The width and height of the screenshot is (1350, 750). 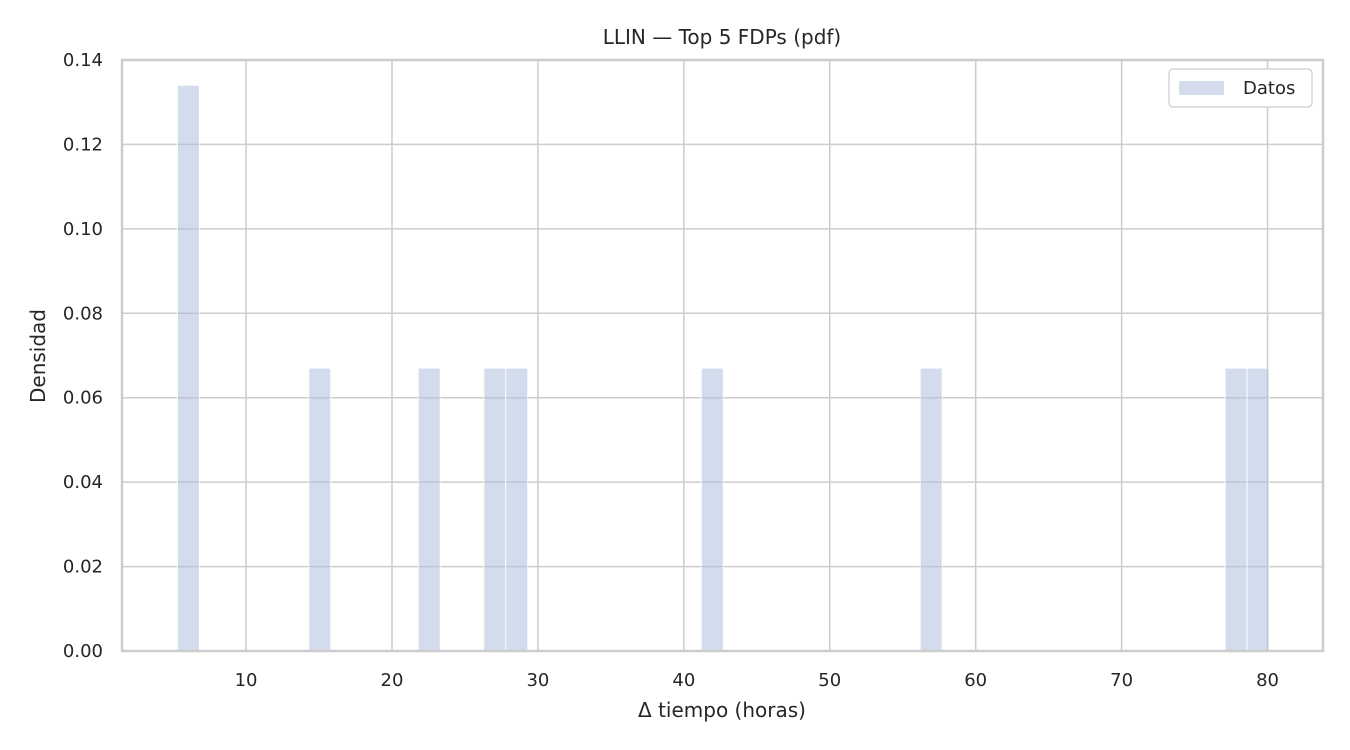 I want to click on y-tick-label: 0.08, so click(x=83, y=313).